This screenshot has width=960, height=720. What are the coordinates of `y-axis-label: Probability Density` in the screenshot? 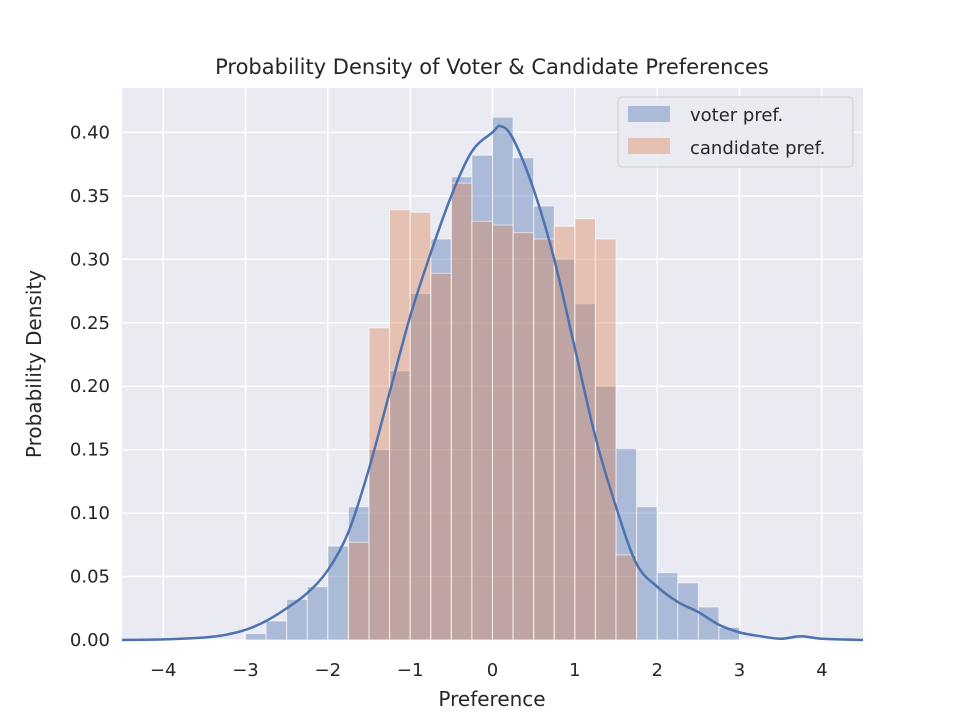 It's located at (34, 364).